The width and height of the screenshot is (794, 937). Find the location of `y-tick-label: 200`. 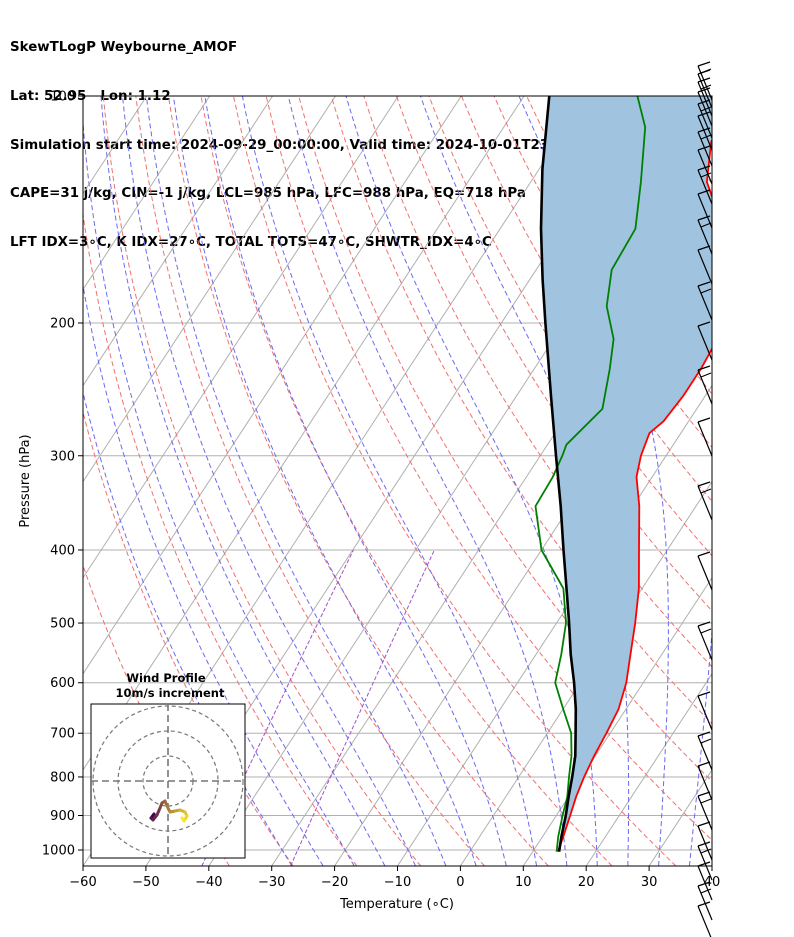

y-tick-label: 200 is located at coordinates (62, 323).